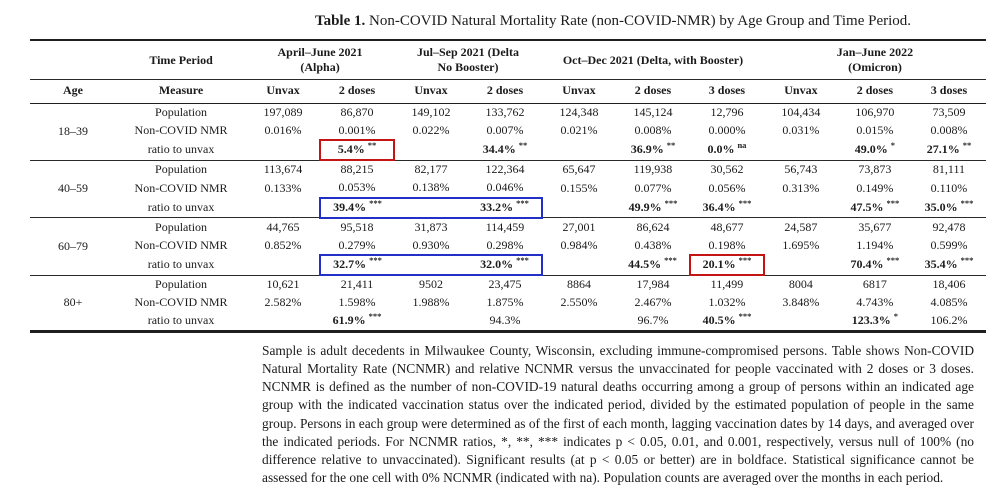  I want to click on nmr-cell: 0.149%, so click(875, 187).